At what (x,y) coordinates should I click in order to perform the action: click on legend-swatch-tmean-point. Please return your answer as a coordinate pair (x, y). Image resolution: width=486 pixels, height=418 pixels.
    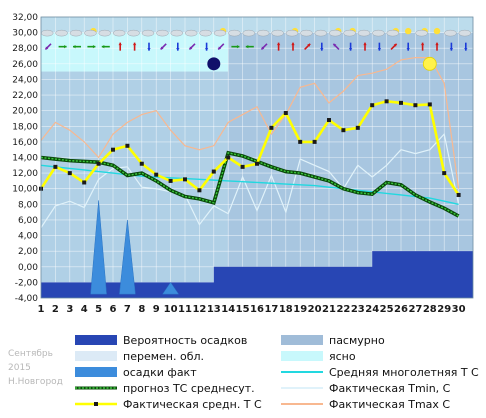
    Looking at the image, I should click on (96, 404).